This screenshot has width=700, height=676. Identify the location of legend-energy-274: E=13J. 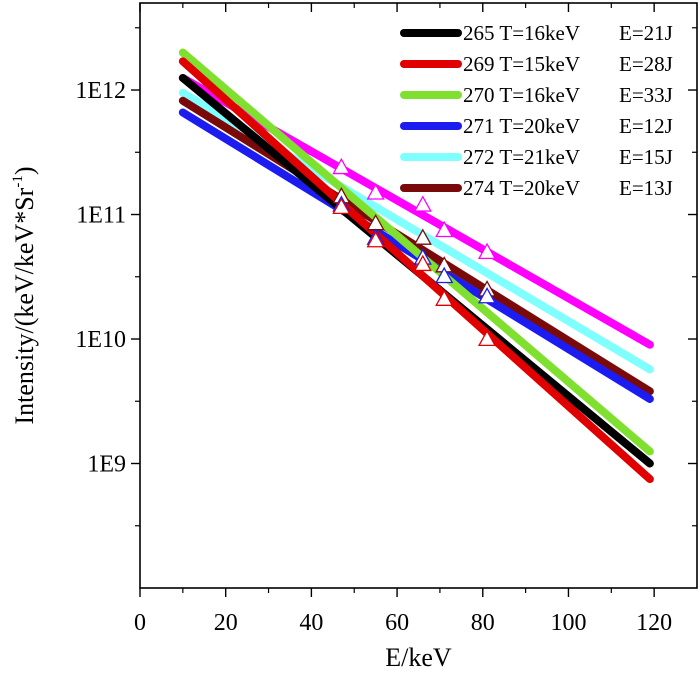
(646, 188).